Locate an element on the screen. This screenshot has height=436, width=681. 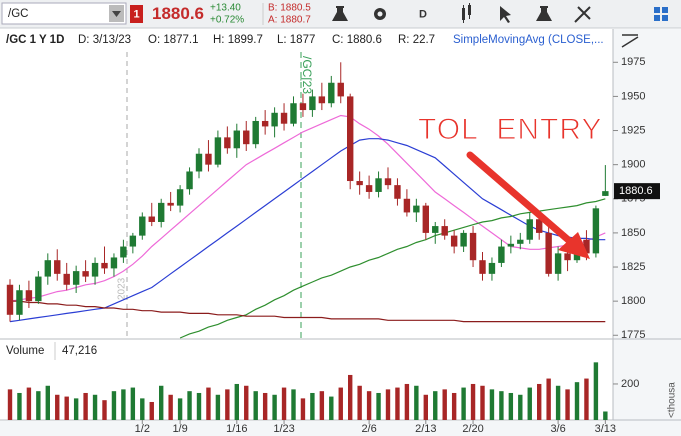
drawing-icon is located at coordinates (582, 14).